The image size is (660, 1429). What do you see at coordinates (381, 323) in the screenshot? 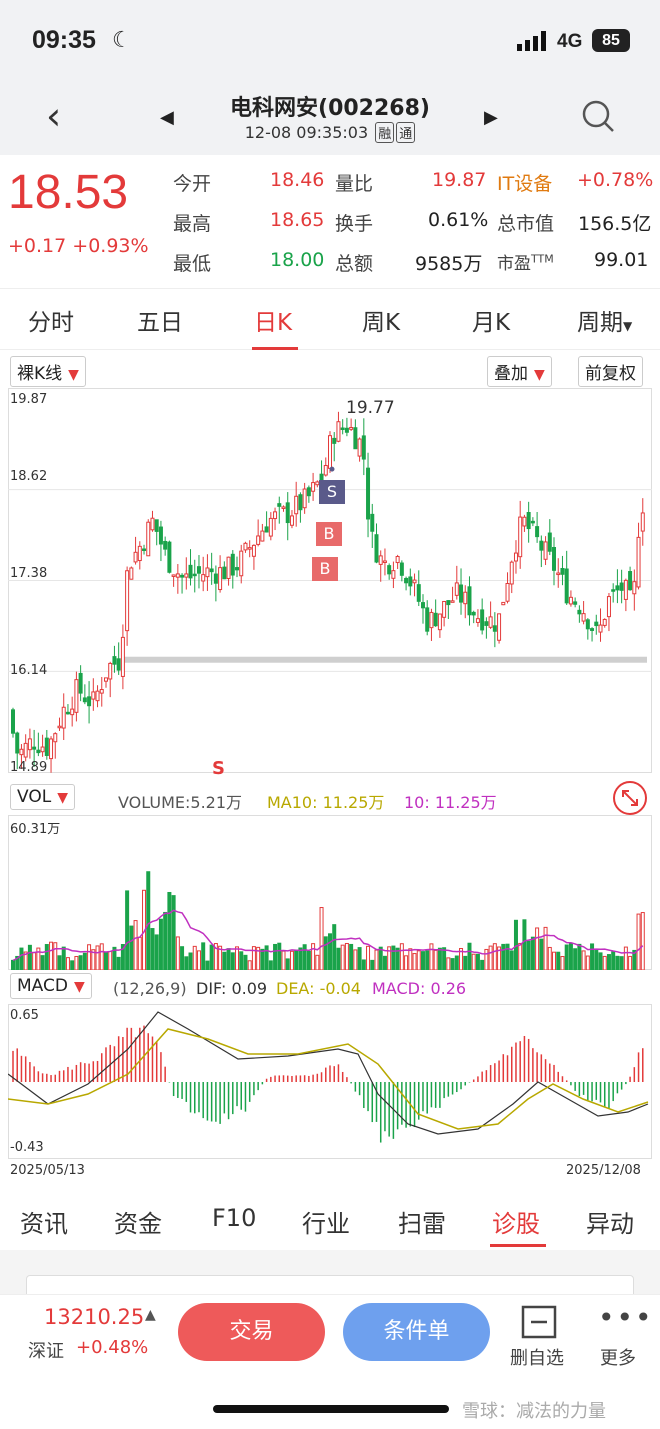
I see `tab-weekly-k: 周K` at bounding box center [381, 323].